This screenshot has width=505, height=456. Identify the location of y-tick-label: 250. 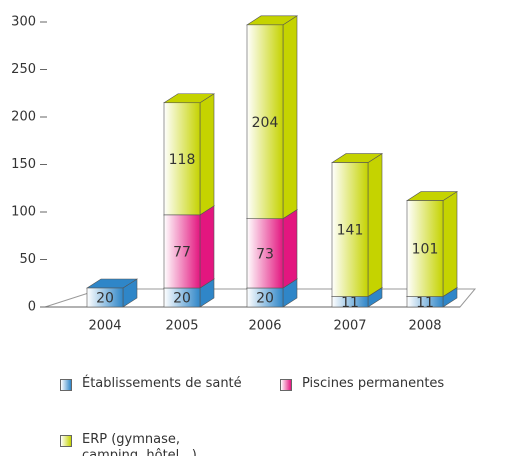
(23, 69).